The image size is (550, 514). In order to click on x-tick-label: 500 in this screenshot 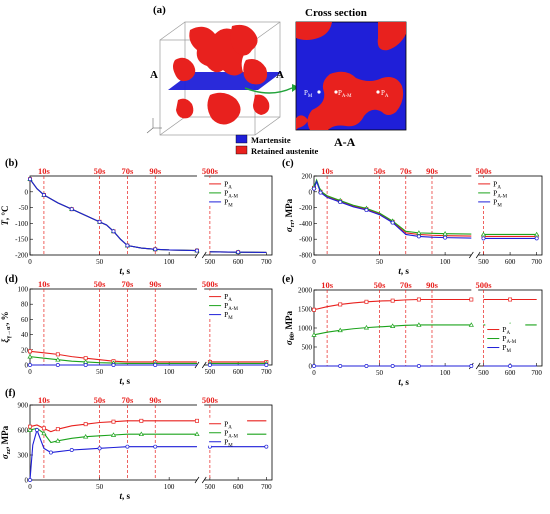, I will do `click(210, 262)`.